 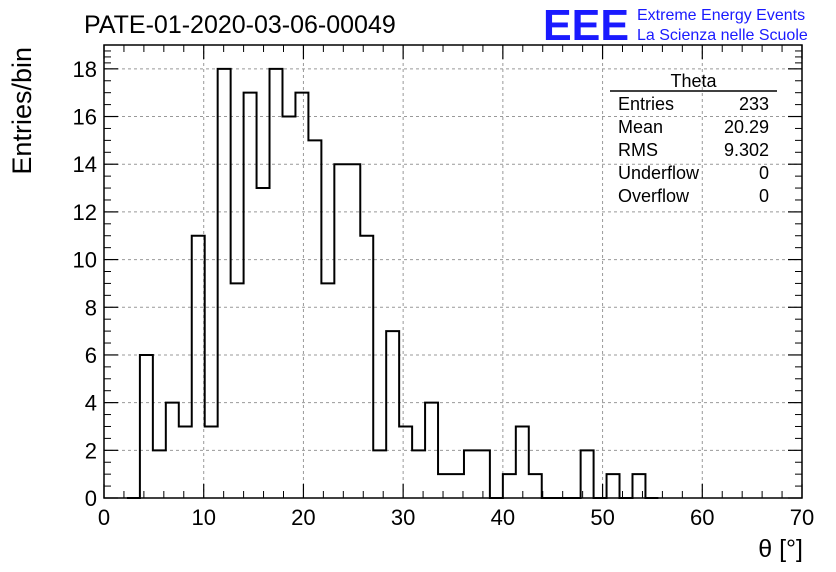 I want to click on y-tick-label: 8, so click(x=91, y=307).